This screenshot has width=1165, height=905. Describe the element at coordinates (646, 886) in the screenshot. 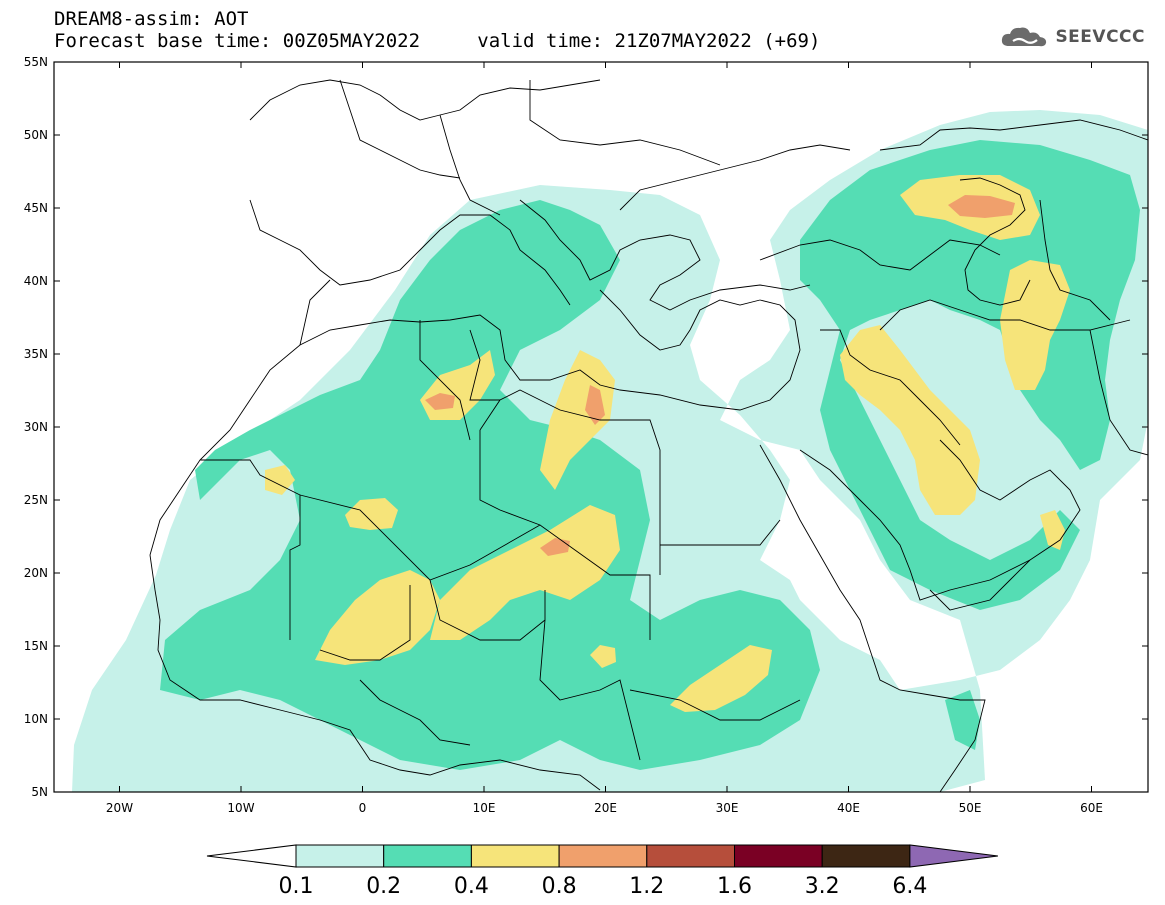

I see `colorbar-label: 1.2` at that location.